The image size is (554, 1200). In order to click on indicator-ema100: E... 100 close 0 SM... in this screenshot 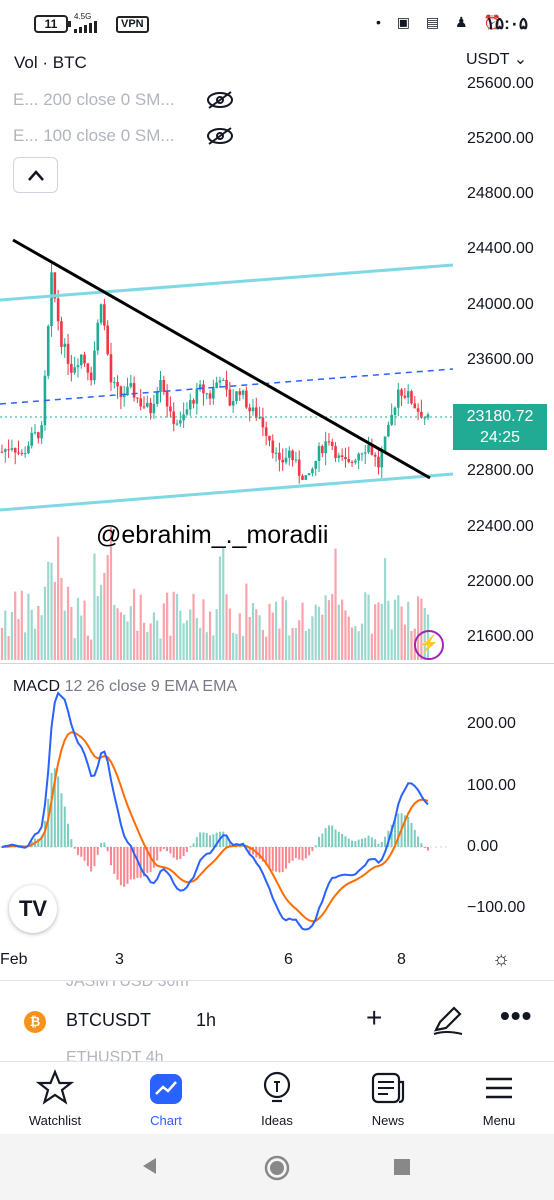, I will do `click(94, 135)`.